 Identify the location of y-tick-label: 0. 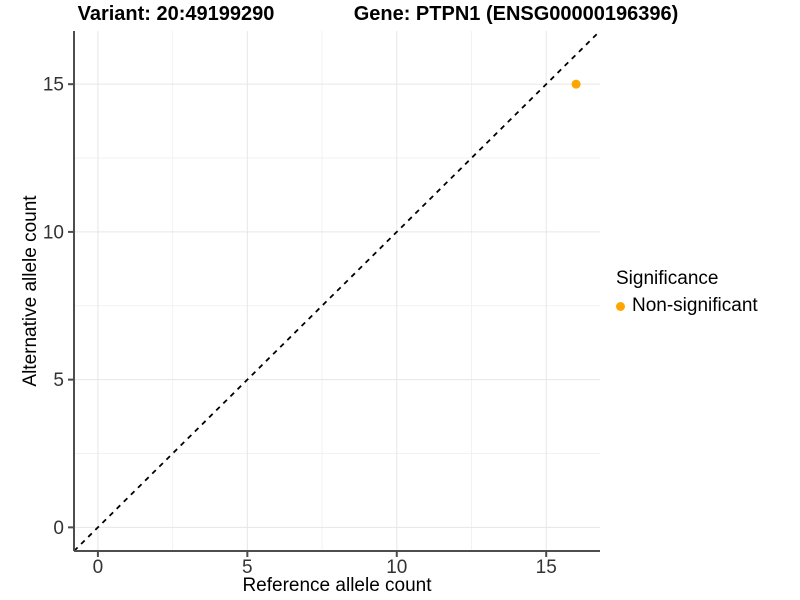
(58, 528).